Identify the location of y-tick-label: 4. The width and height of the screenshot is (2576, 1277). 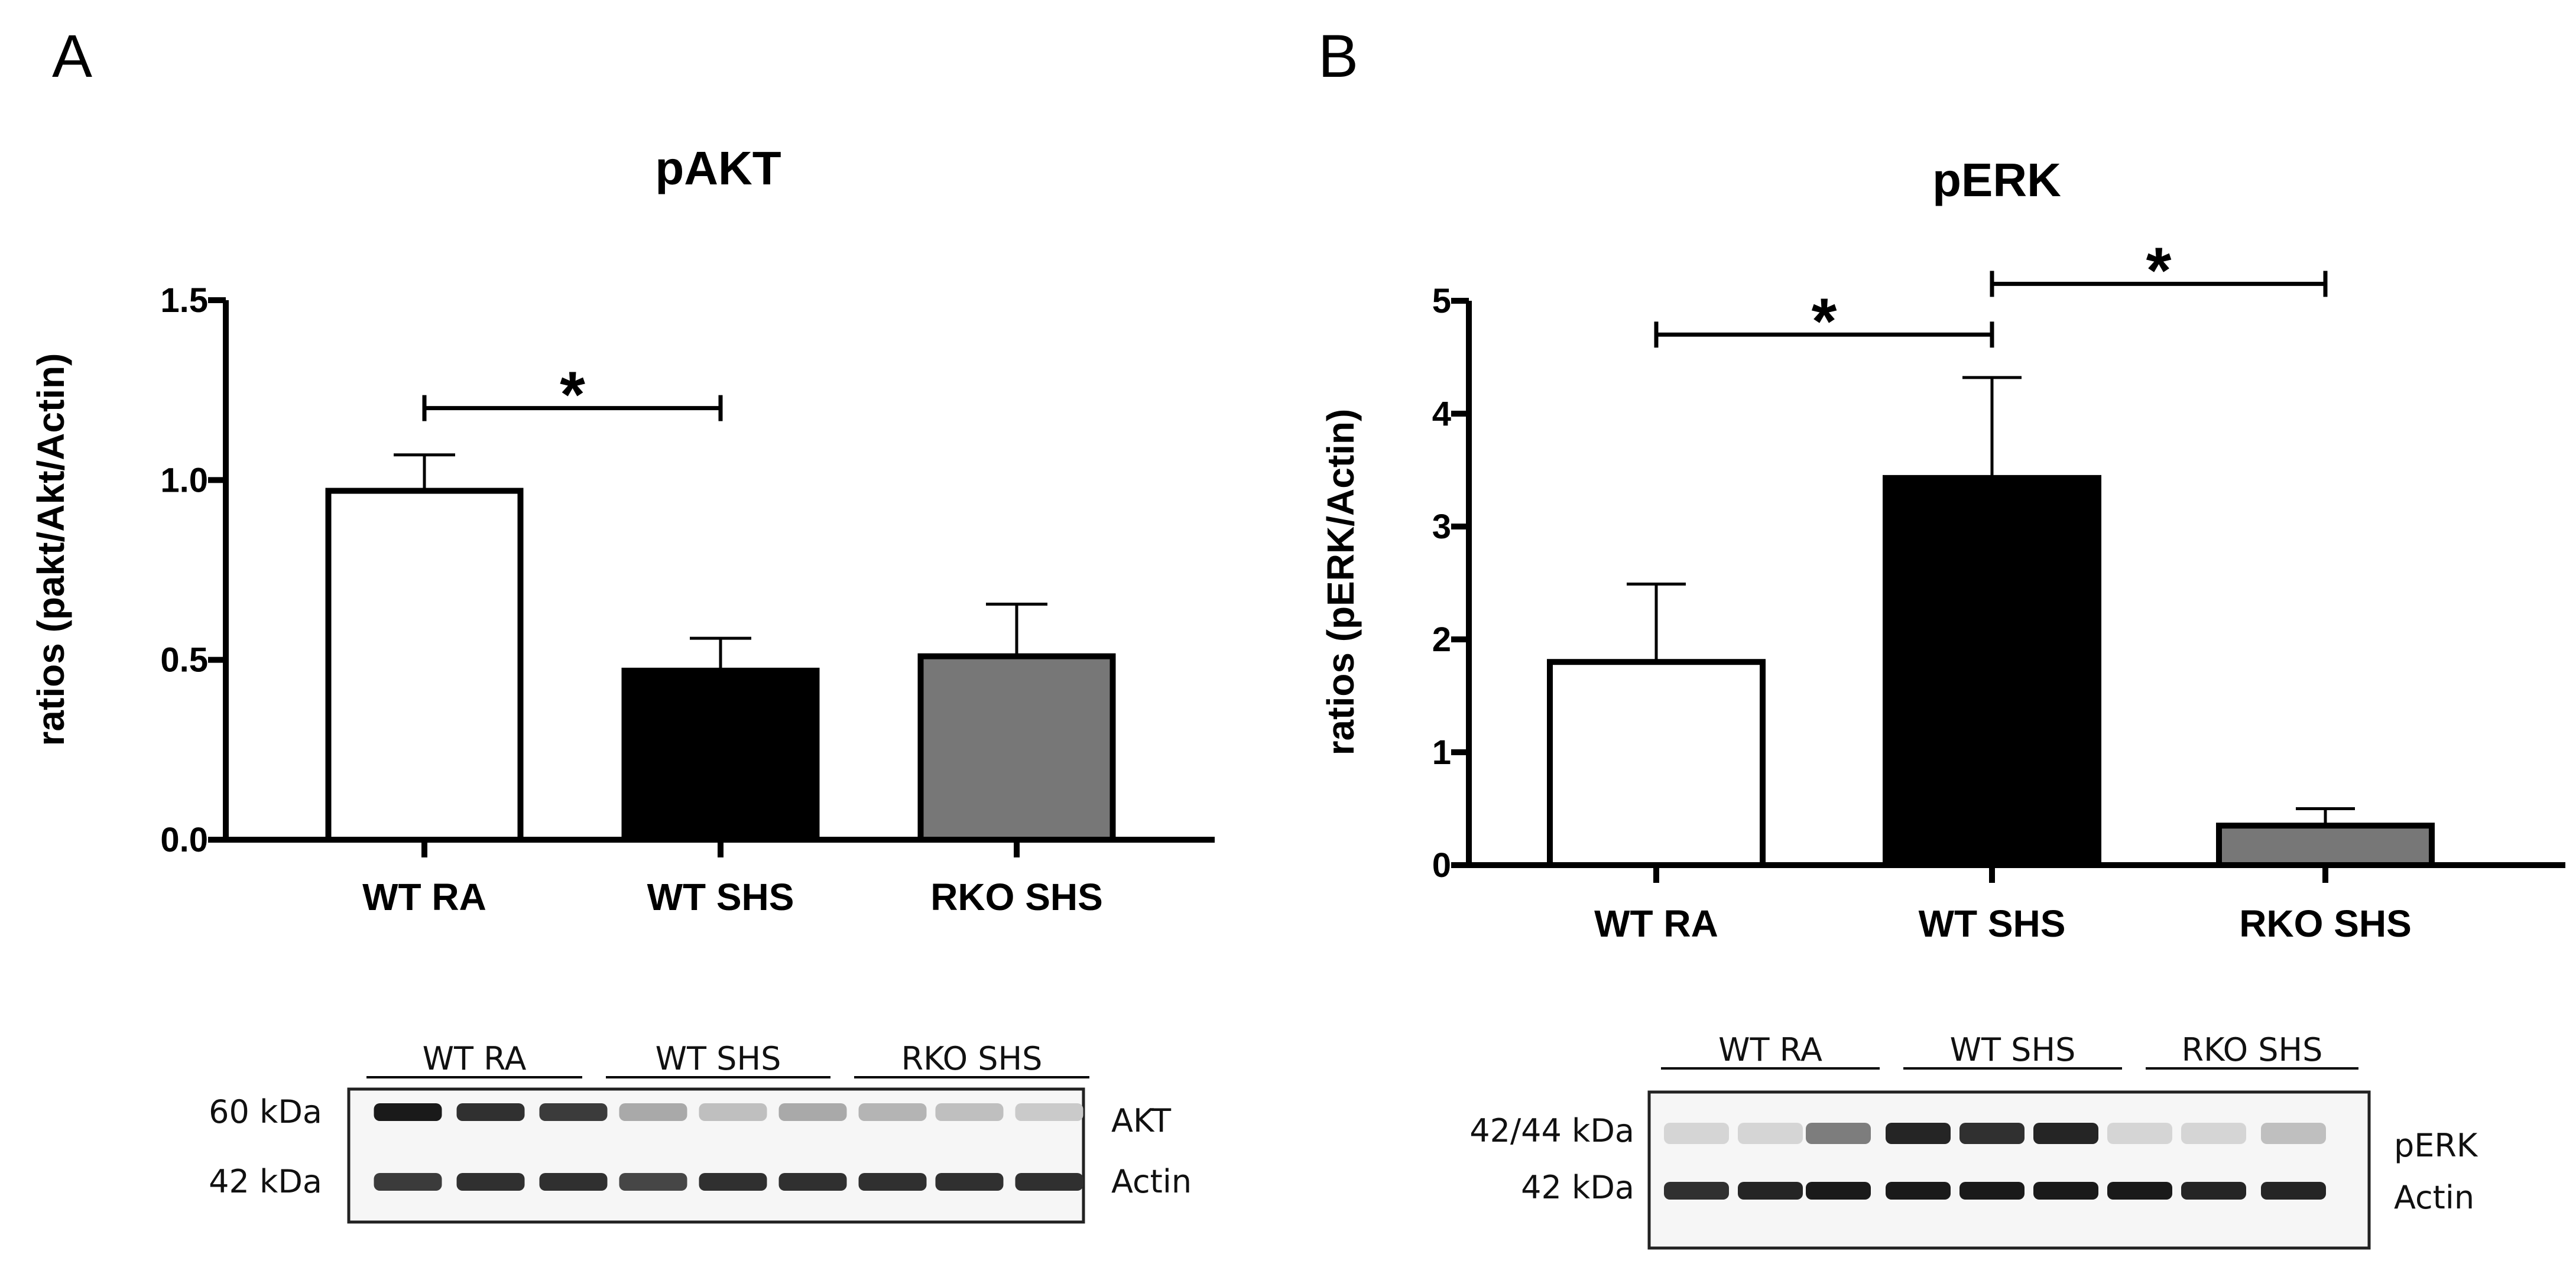
(1441, 414).